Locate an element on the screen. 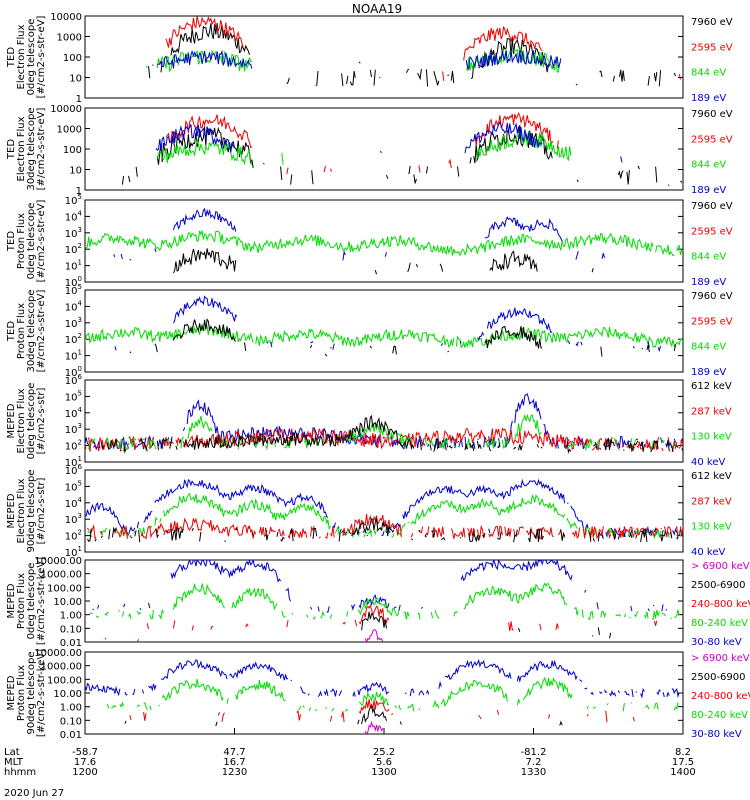 The image size is (750, 800). legend-entry: > 6900 keV is located at coordinates (720, 658).